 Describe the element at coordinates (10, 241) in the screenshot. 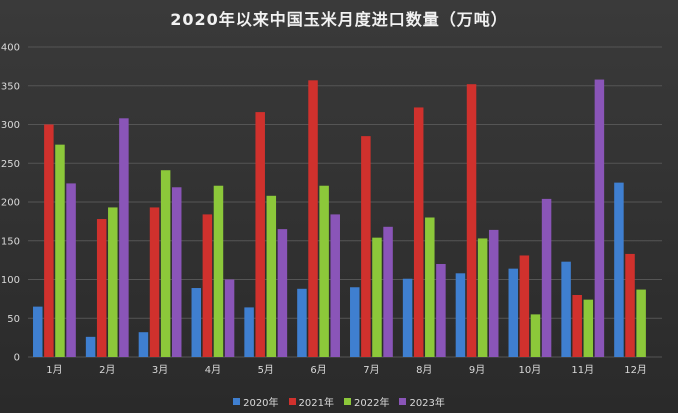

I see `y-tick-label: 150` at that location.